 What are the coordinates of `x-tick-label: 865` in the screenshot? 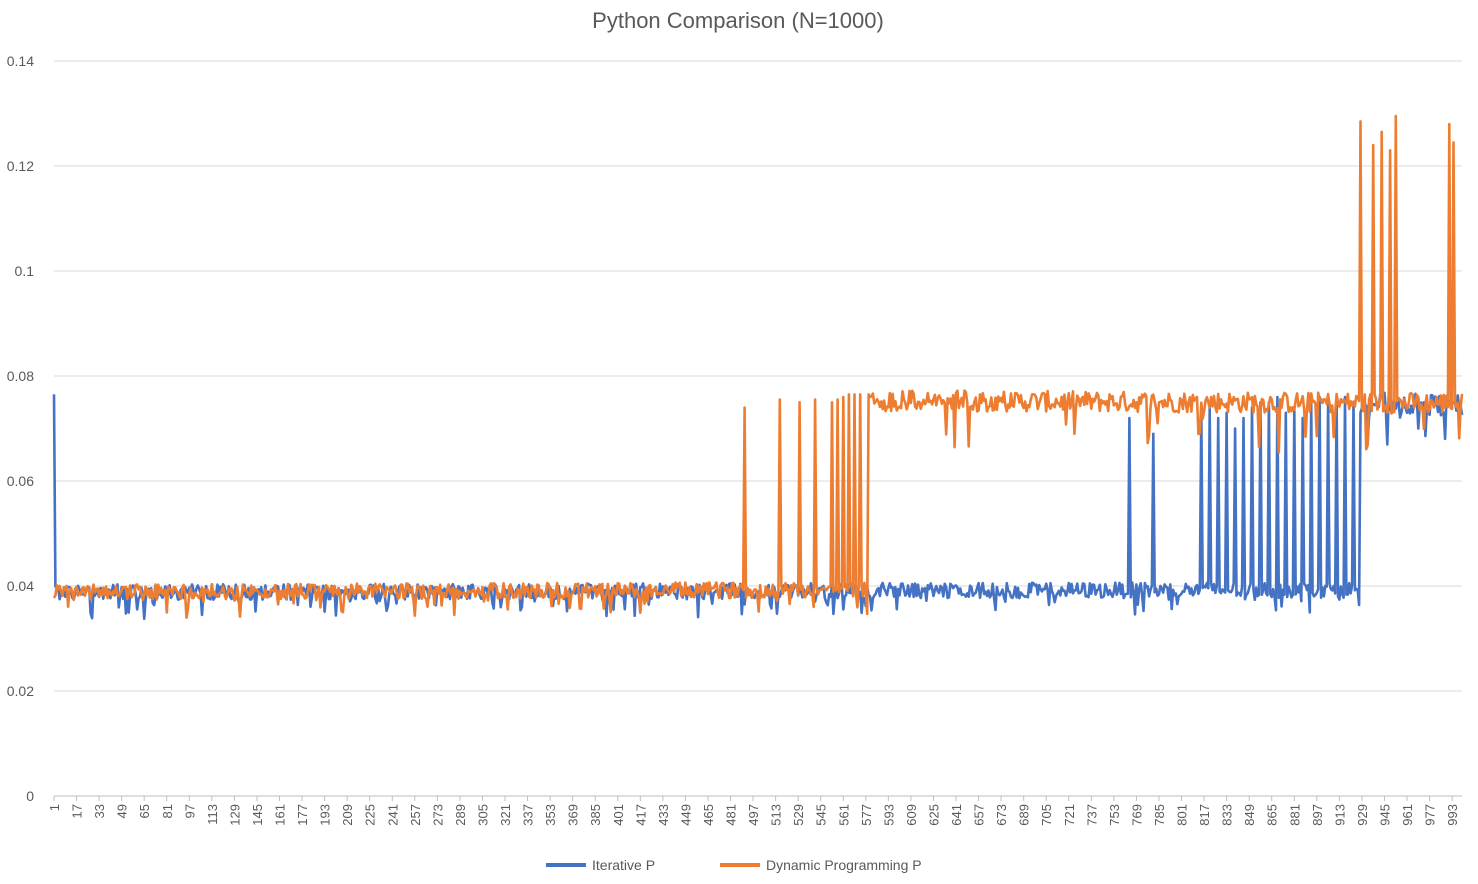 It's located at (1272, 815).